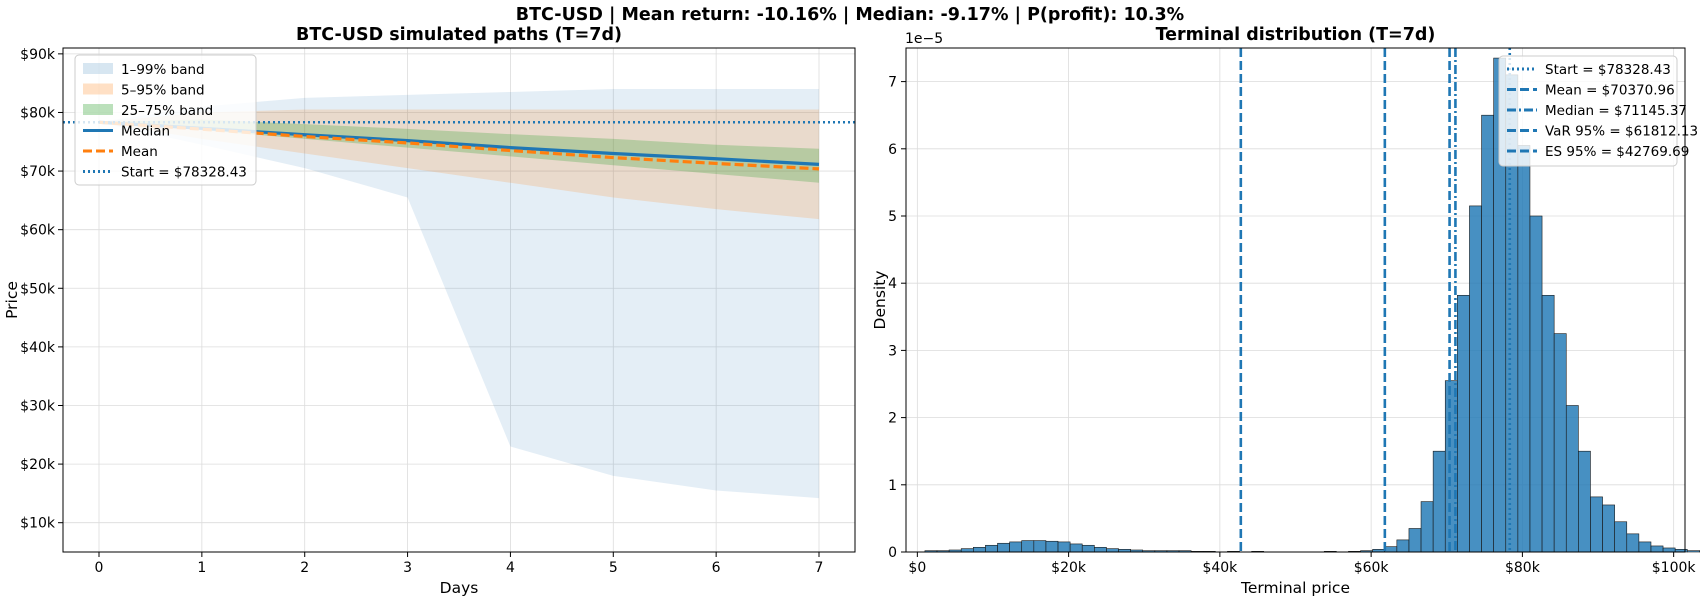 The width and height of the screenshot is (1700, 600). What do you see at coordinates (38, 524) in the screenshot?
I see `y-tick-label: $10k` at bounding box center [38, 524].